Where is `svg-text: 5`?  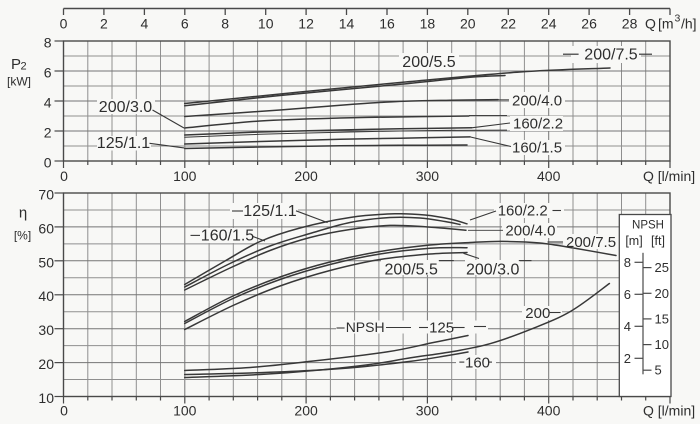
svg-text: 5 is located at coordinates (658, 370).